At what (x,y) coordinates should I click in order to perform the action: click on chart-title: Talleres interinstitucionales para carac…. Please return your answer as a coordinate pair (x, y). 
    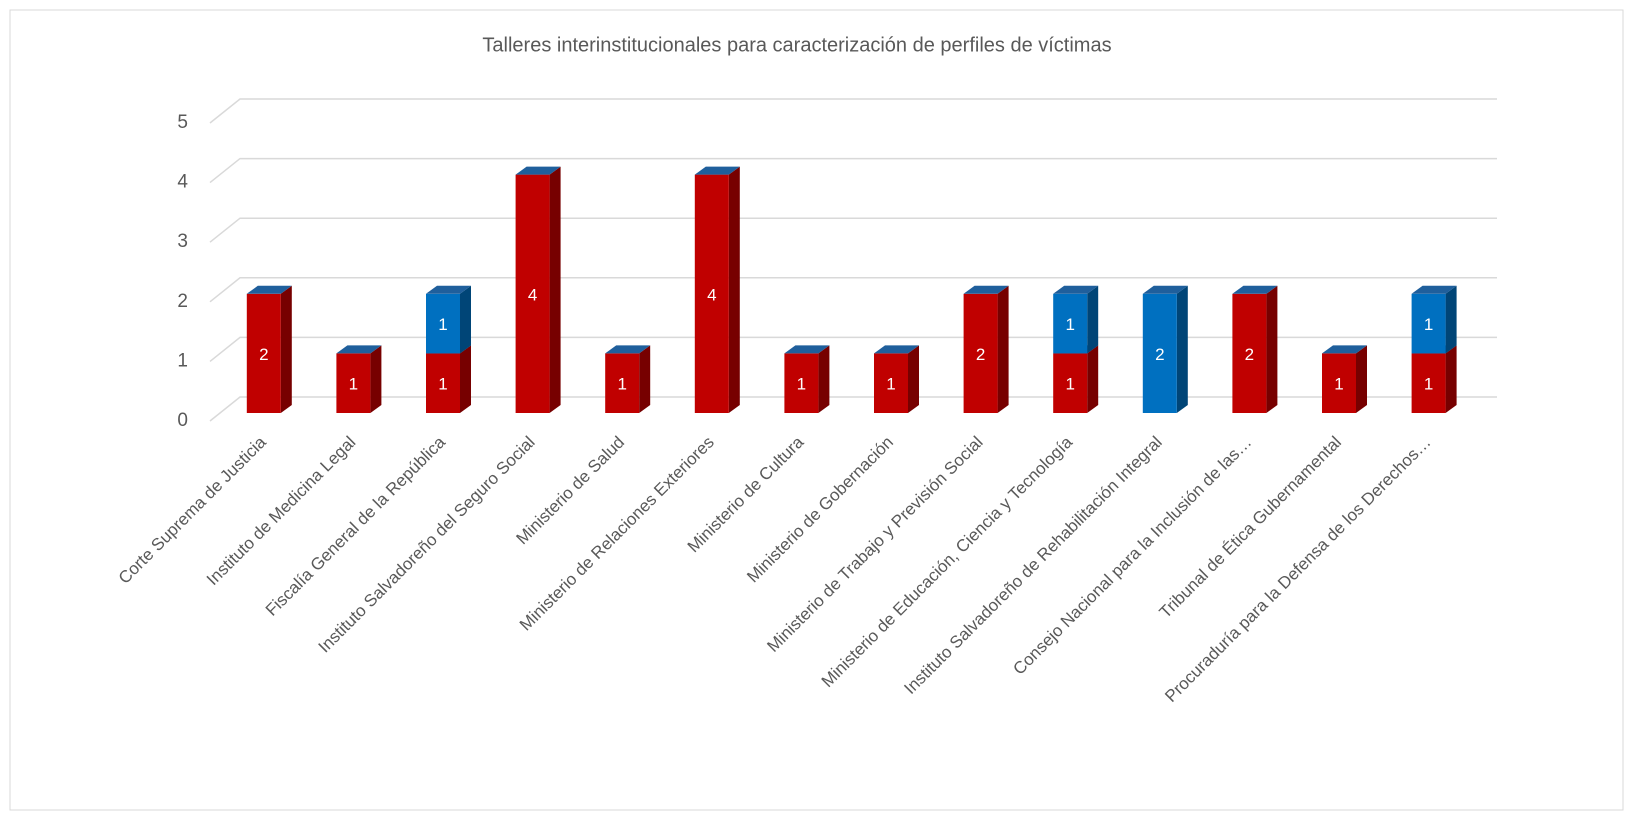
    Looking at the image, I should click on (796, 45).